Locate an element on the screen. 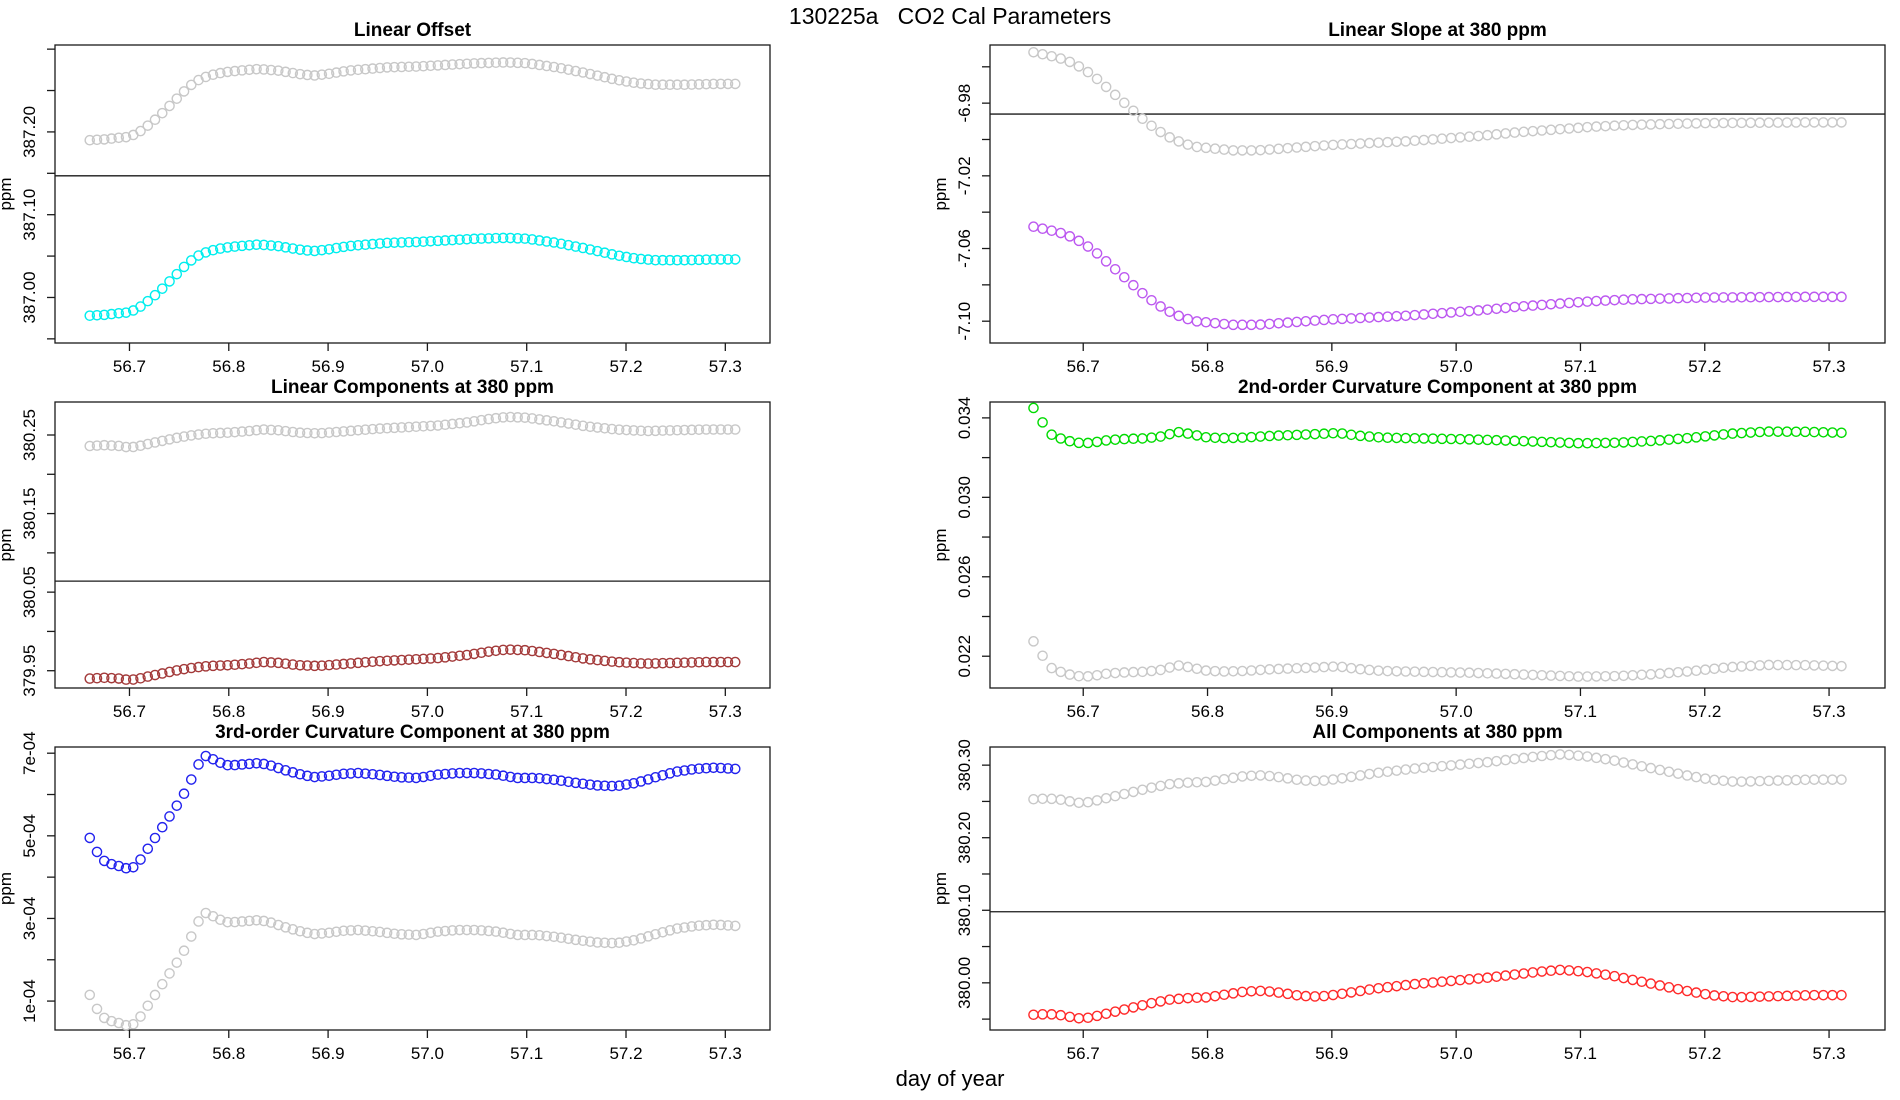 Image resolution: width=1900 pixels, height=1100 pixels. x-tick-label: 57.2 is located at coordinates (625, 366).